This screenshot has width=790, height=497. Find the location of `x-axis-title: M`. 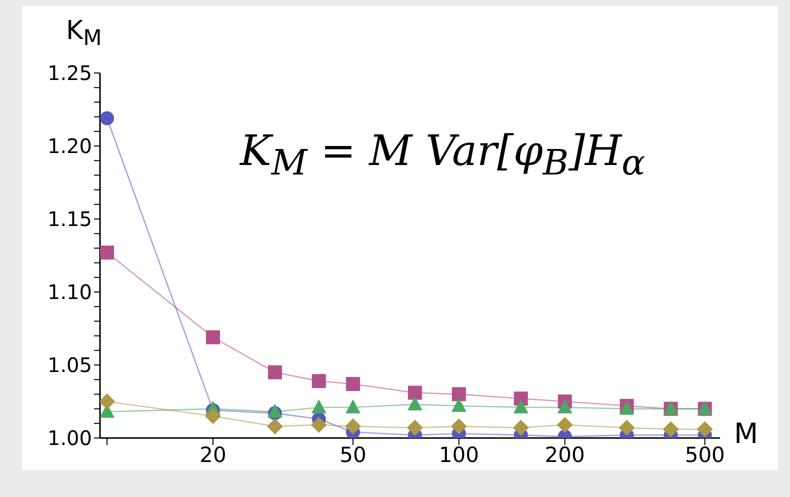

x-axis-title: M is located at coordinates (746, 433).